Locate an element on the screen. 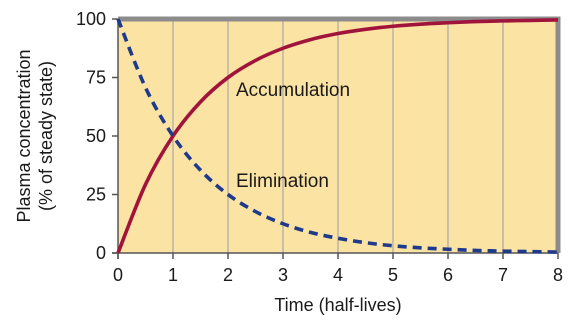 Image resolution: width=572 pixels, height=322 pixels. x-tick-label-7: 7 is located at coordinates (503, 275).